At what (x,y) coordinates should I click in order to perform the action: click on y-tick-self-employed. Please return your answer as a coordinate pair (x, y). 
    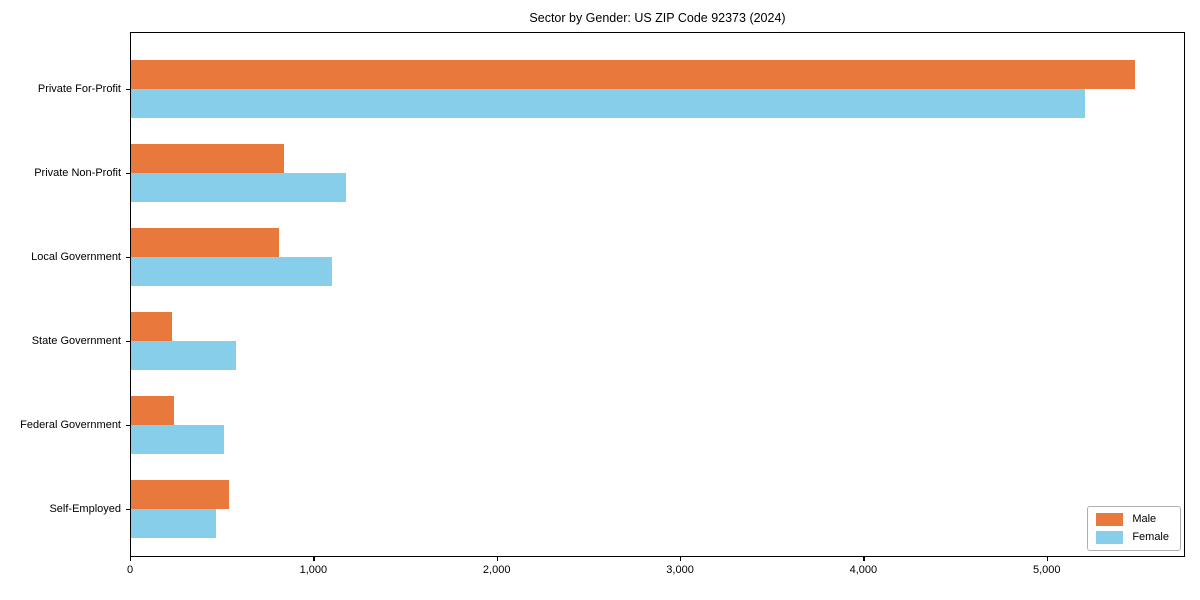
    Looking at the image, I should click on (128, 510).